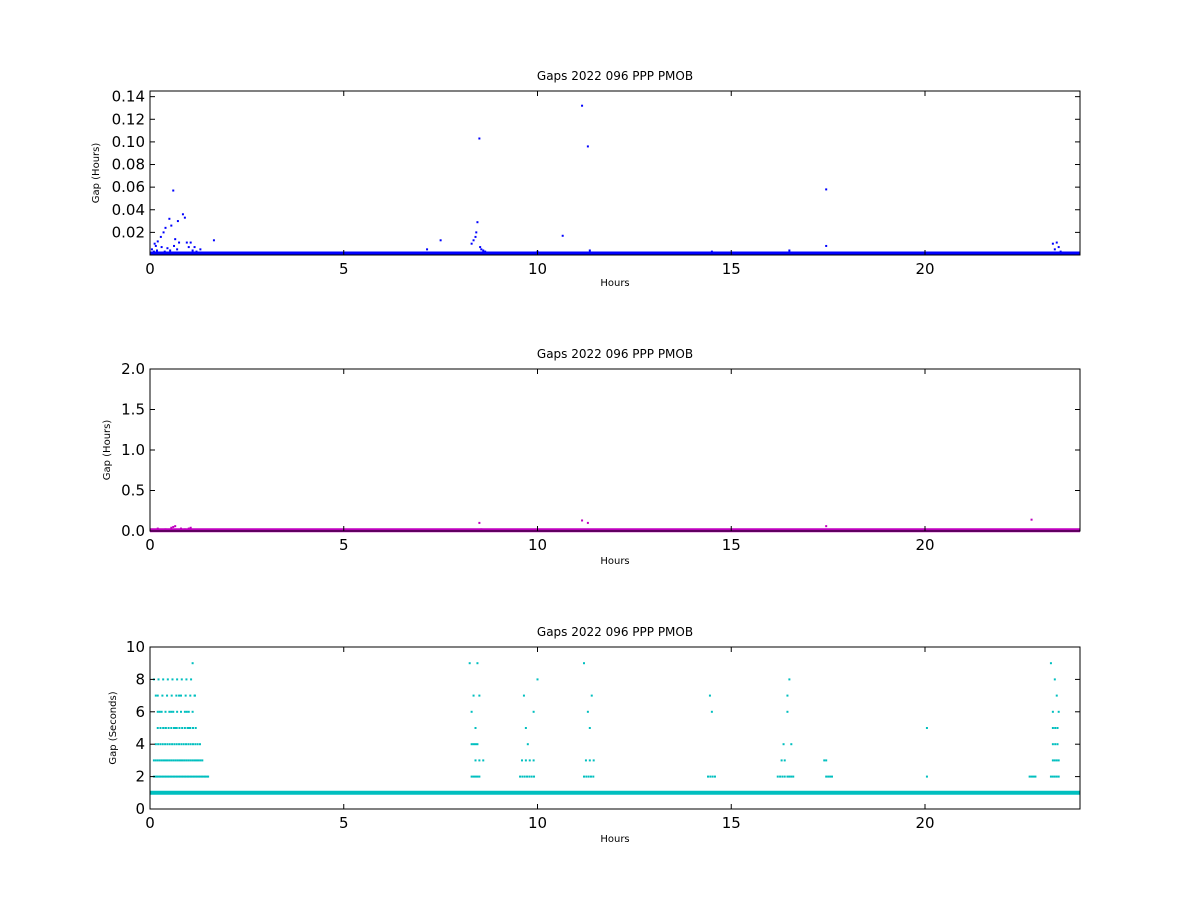 This screenshot has height=900, width=1200. What do you see at coordinates (133, 410) in the screenshot?
I see `y-tick-label: 1.5` at bounding box center [133, 410].